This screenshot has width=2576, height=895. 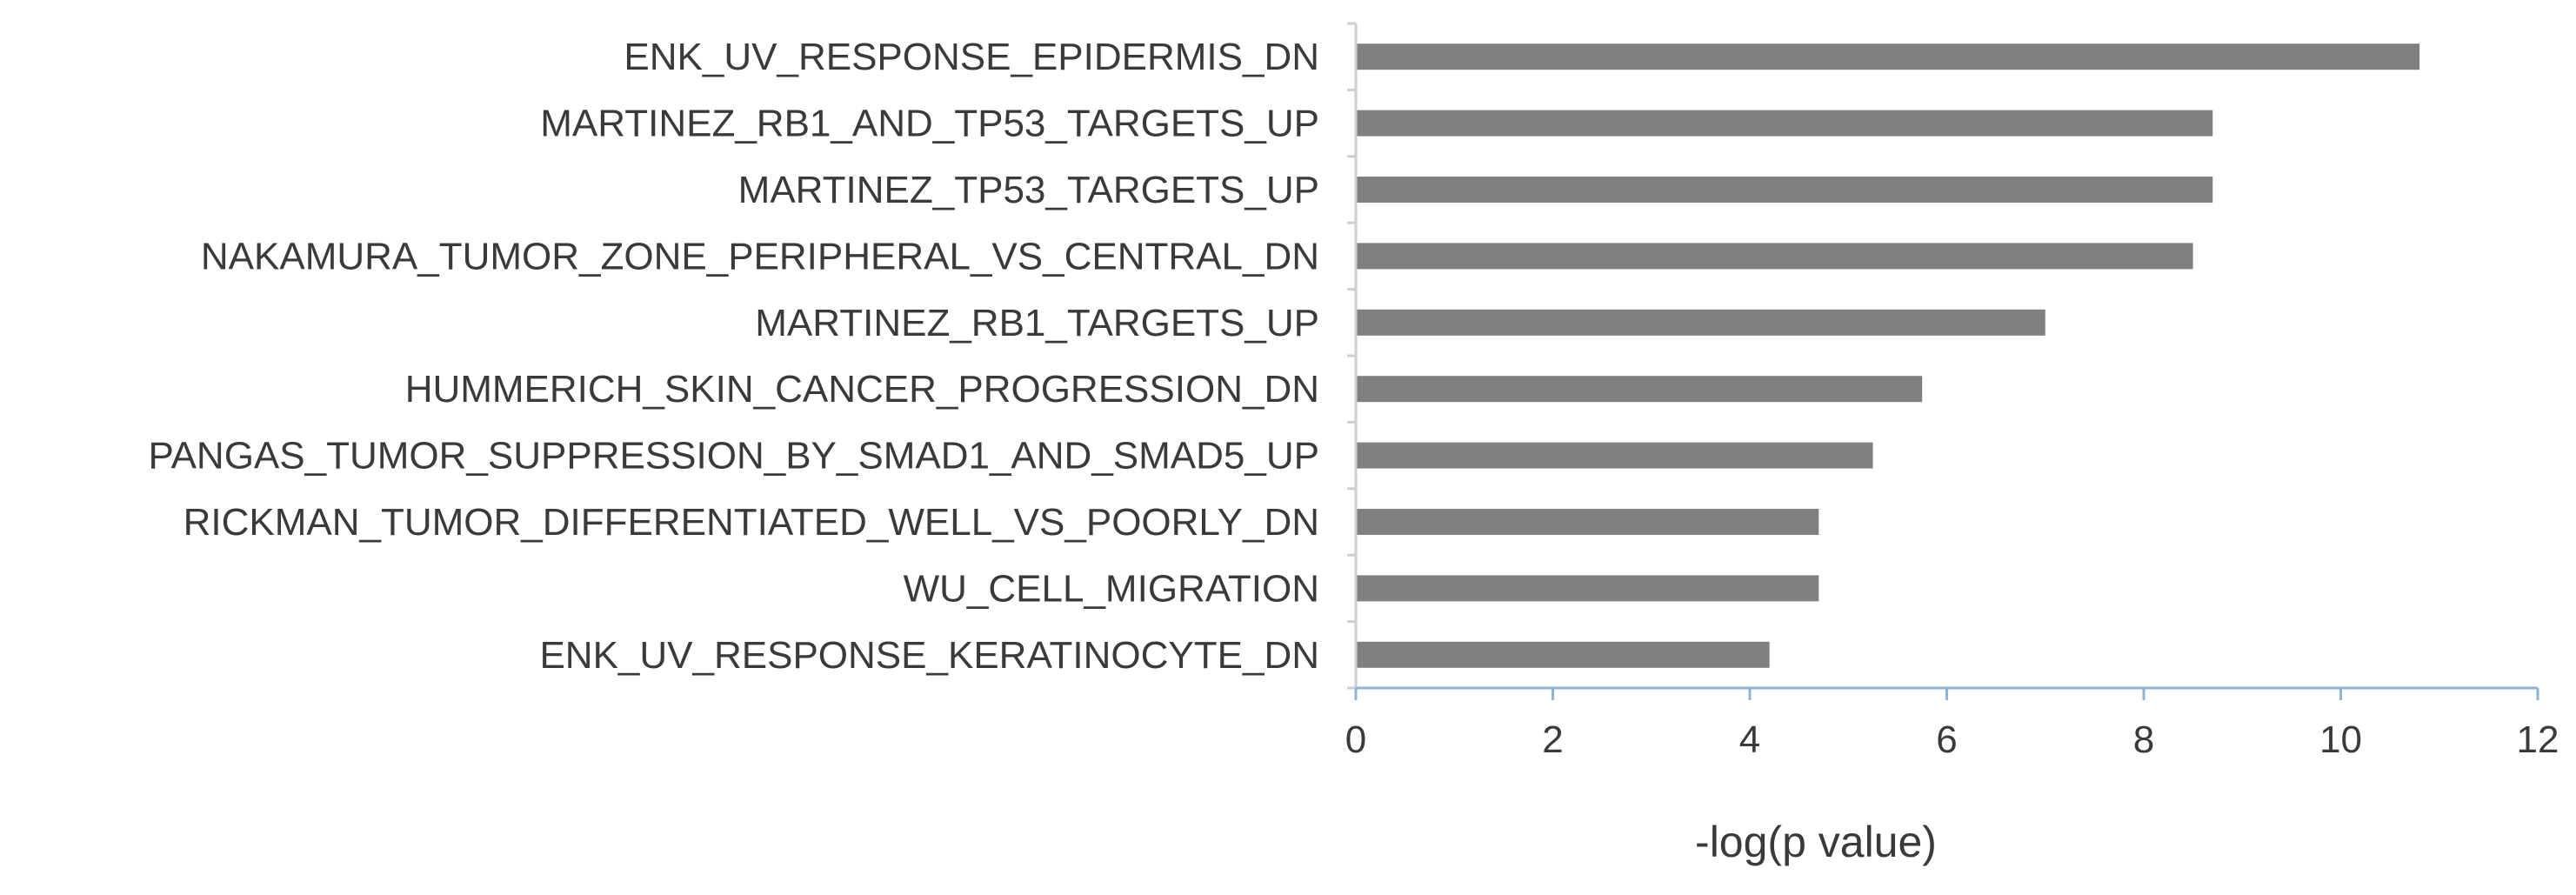 What do you see at coordinates (971, 57) in the screenshot?
I see `category-label-0: ENK_UV_RESPONSE_EPIDERMIS_DN` at bounding box center [971, 57].